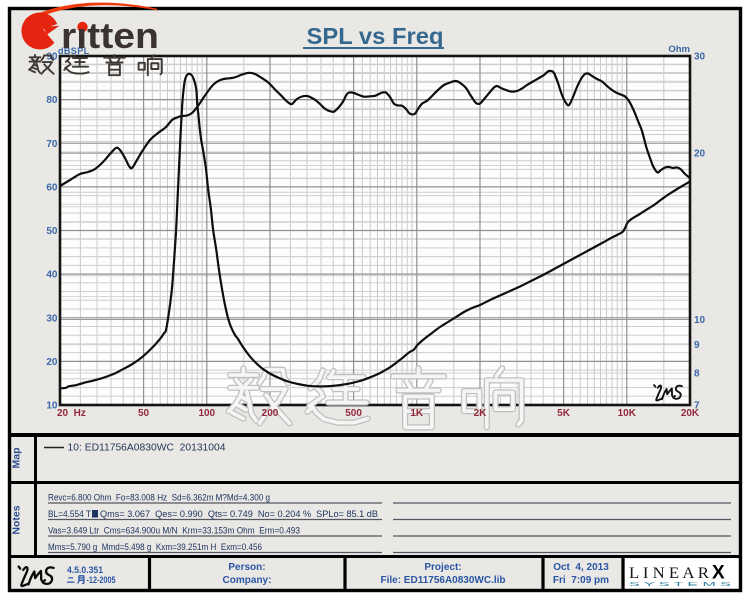 This screenshot has height=600, width=750. What do you see at coordinates (85, 570) in the screenshot?
I see `svg-text: 4.5.0.351` at bounding box center [85, 570].